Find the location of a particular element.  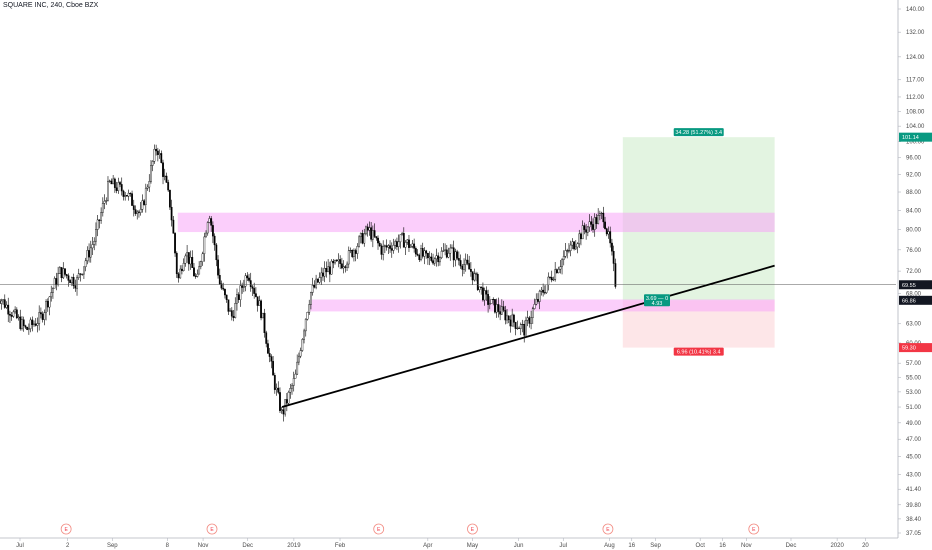

price-tick-label: 49.00 is located at coordinates (914, 424).